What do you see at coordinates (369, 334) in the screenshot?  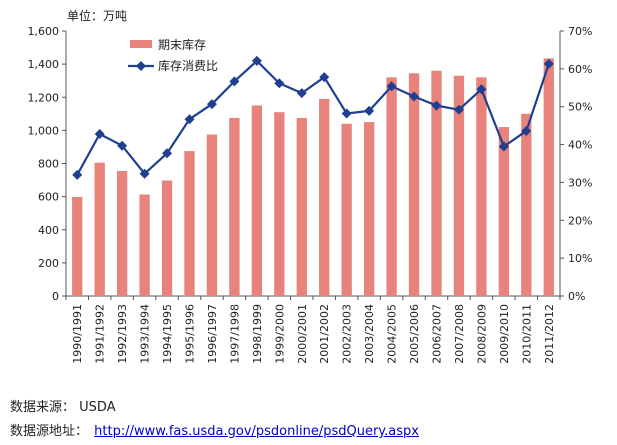 I see `x-axis-tick-label: 2003/2004` at bounding box center [369, 334].